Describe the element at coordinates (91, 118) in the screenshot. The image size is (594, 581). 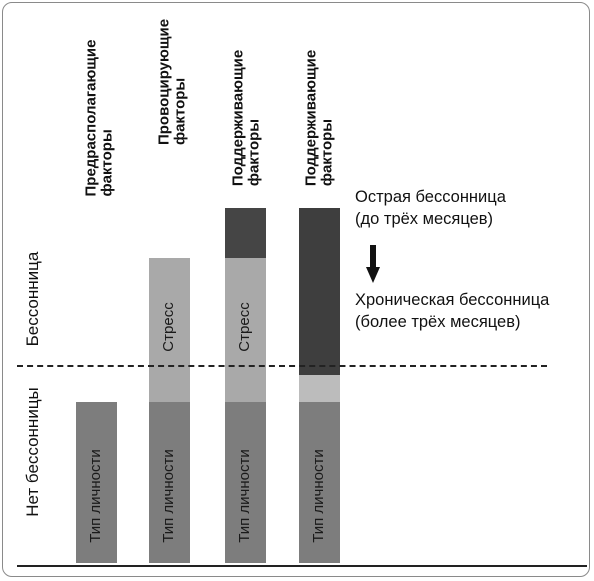
I see `header-predisposing-line1: Предрасполагающие` at that location.